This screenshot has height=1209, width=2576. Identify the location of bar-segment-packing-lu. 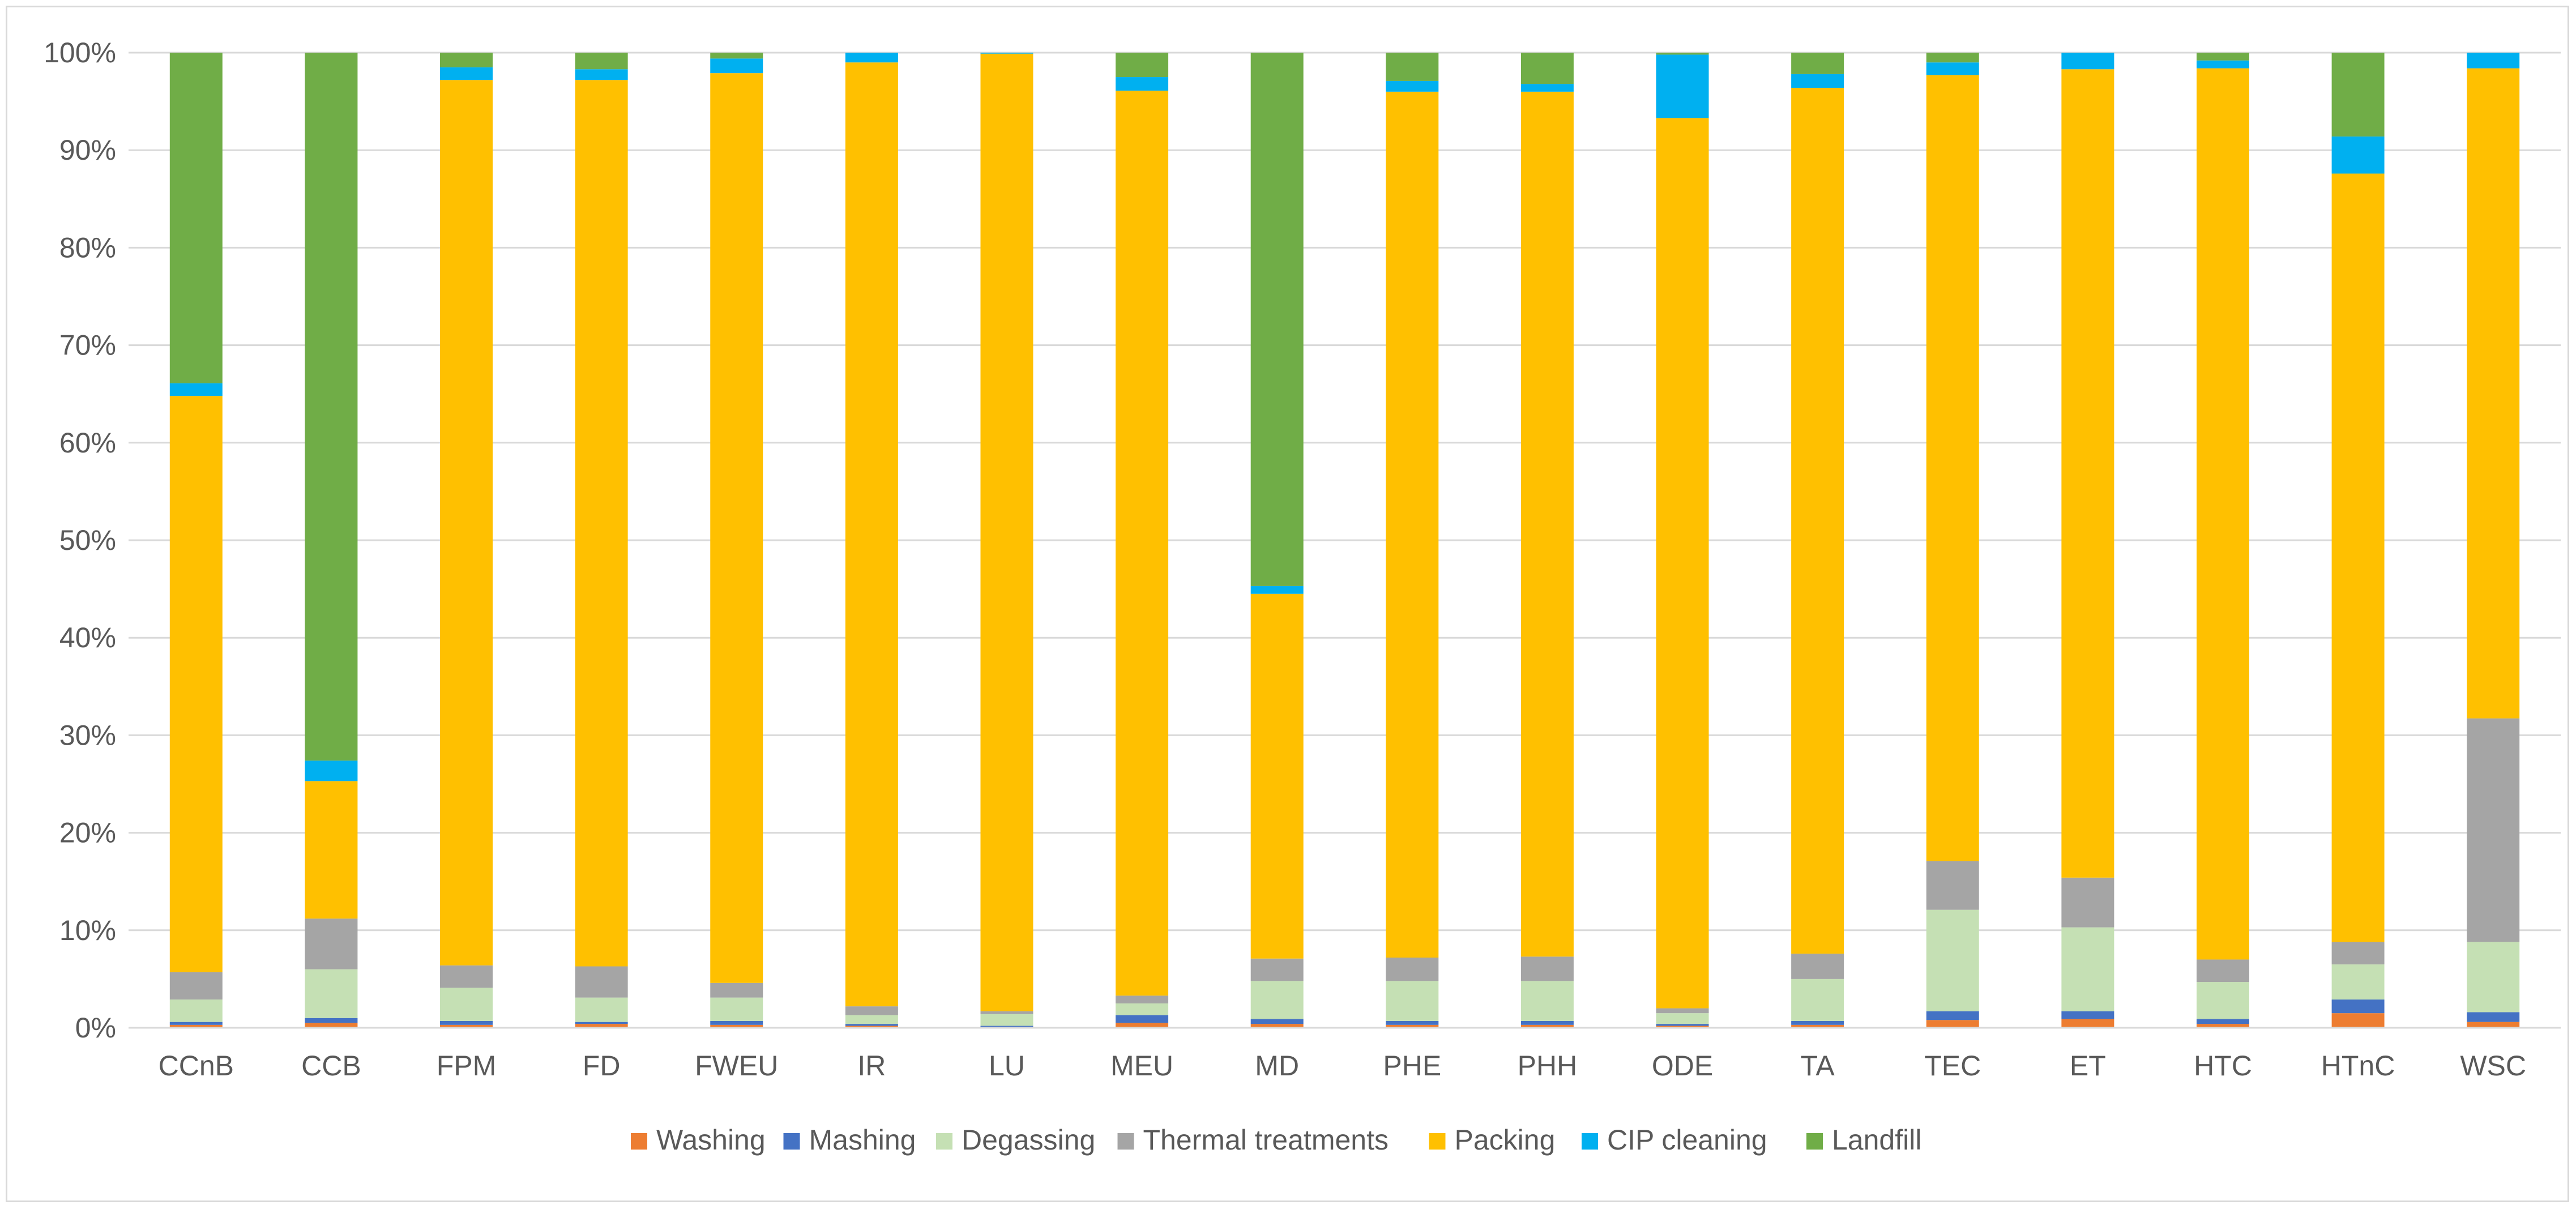
(1006, 532).